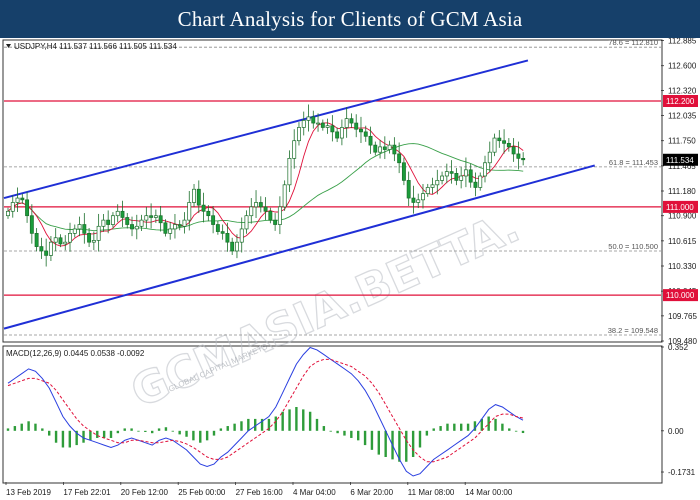  I want to click on ma-slow-line, so click(265, 187).